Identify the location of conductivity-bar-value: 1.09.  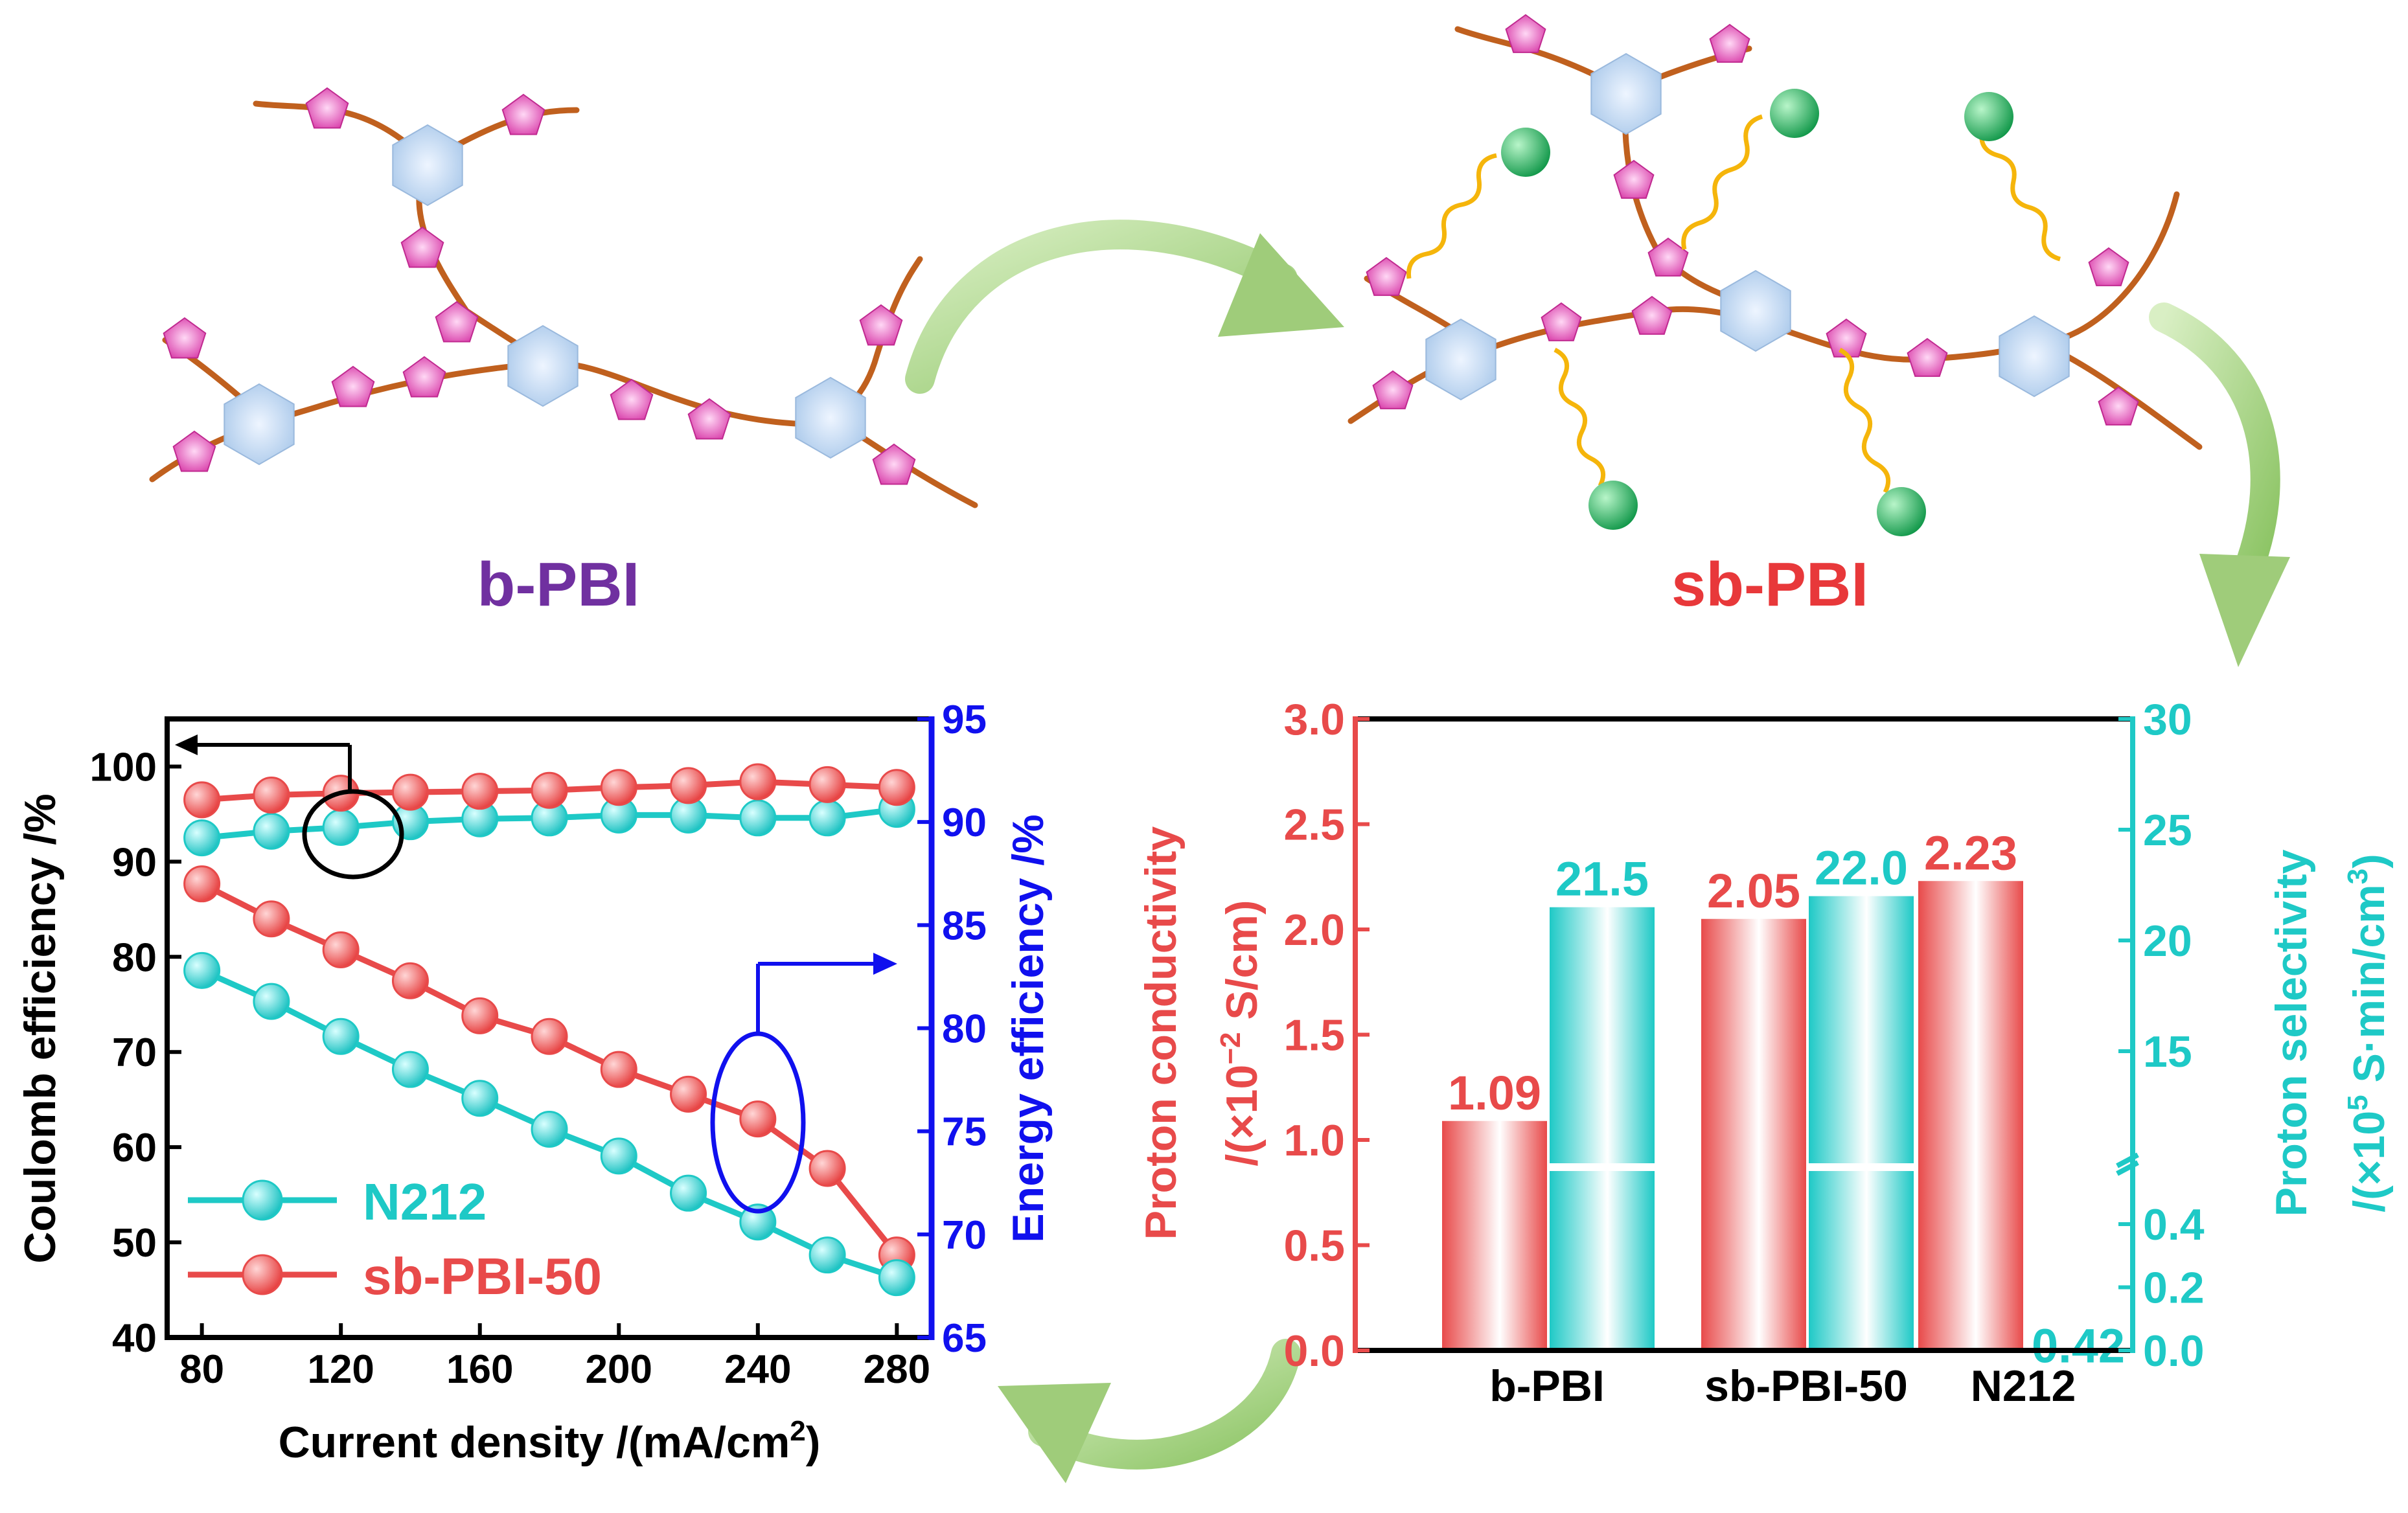
(1495, 1093).